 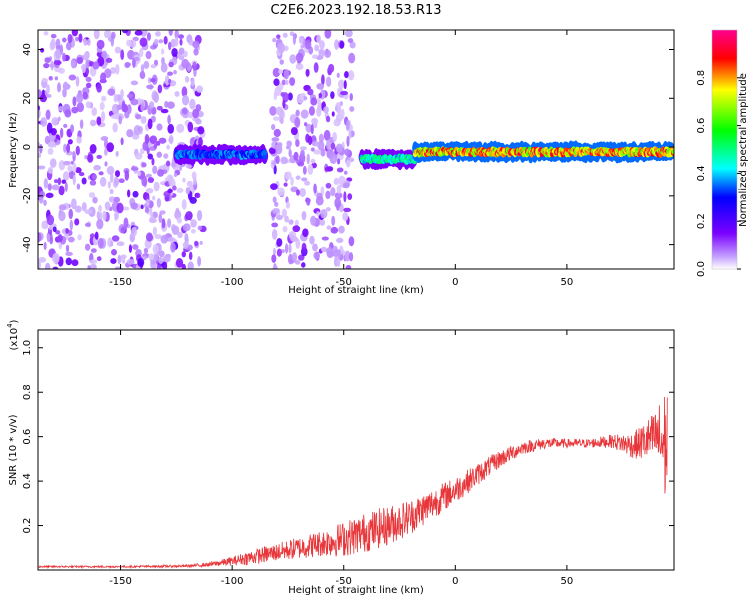 What do you see at coordinates (701, 221) in the screenshot?
I see `colorbar-tick-label: 0.2` at bounding box center [701, 221].